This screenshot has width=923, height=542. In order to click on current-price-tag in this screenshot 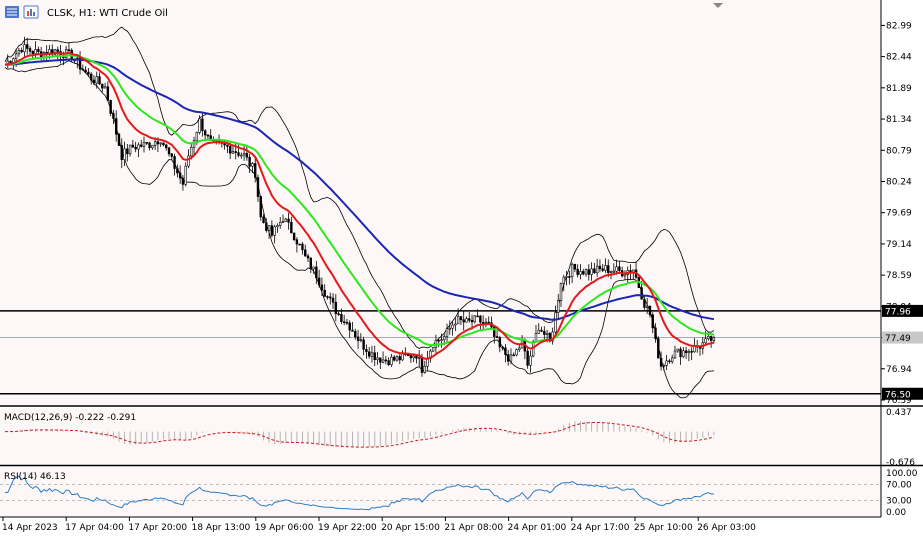, I will do `click(902, 337)`.